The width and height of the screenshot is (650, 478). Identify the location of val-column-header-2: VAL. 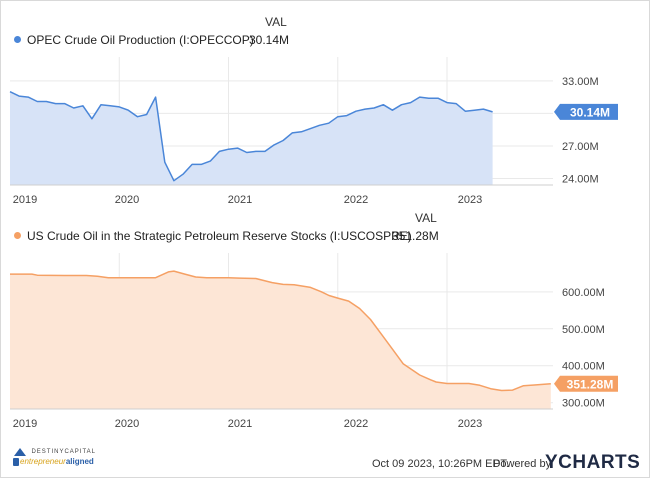
(426, 218).